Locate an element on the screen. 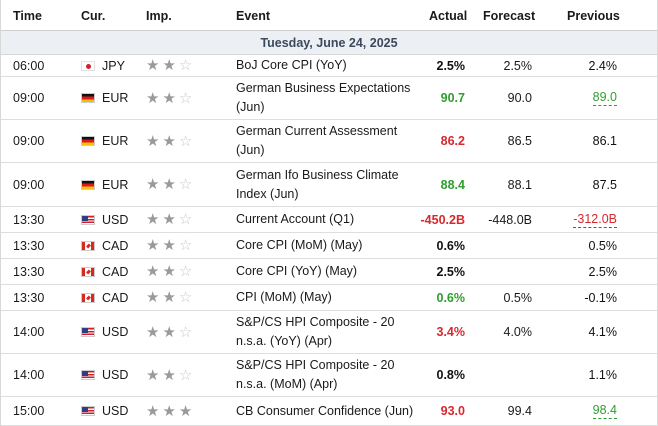  previous-value: 0.5% is located at coordinates (603, 245).